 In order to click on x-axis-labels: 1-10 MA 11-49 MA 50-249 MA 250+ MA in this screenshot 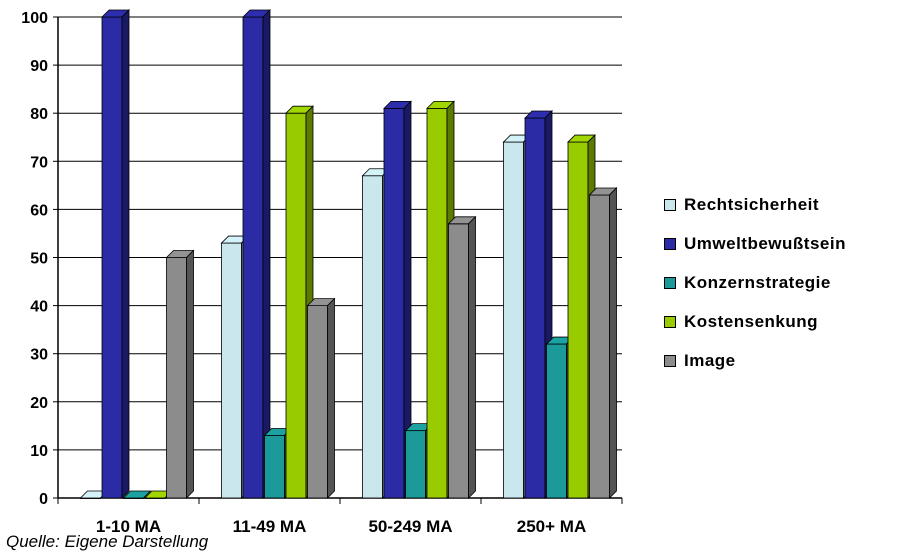, I will do `click(341, 526)`.